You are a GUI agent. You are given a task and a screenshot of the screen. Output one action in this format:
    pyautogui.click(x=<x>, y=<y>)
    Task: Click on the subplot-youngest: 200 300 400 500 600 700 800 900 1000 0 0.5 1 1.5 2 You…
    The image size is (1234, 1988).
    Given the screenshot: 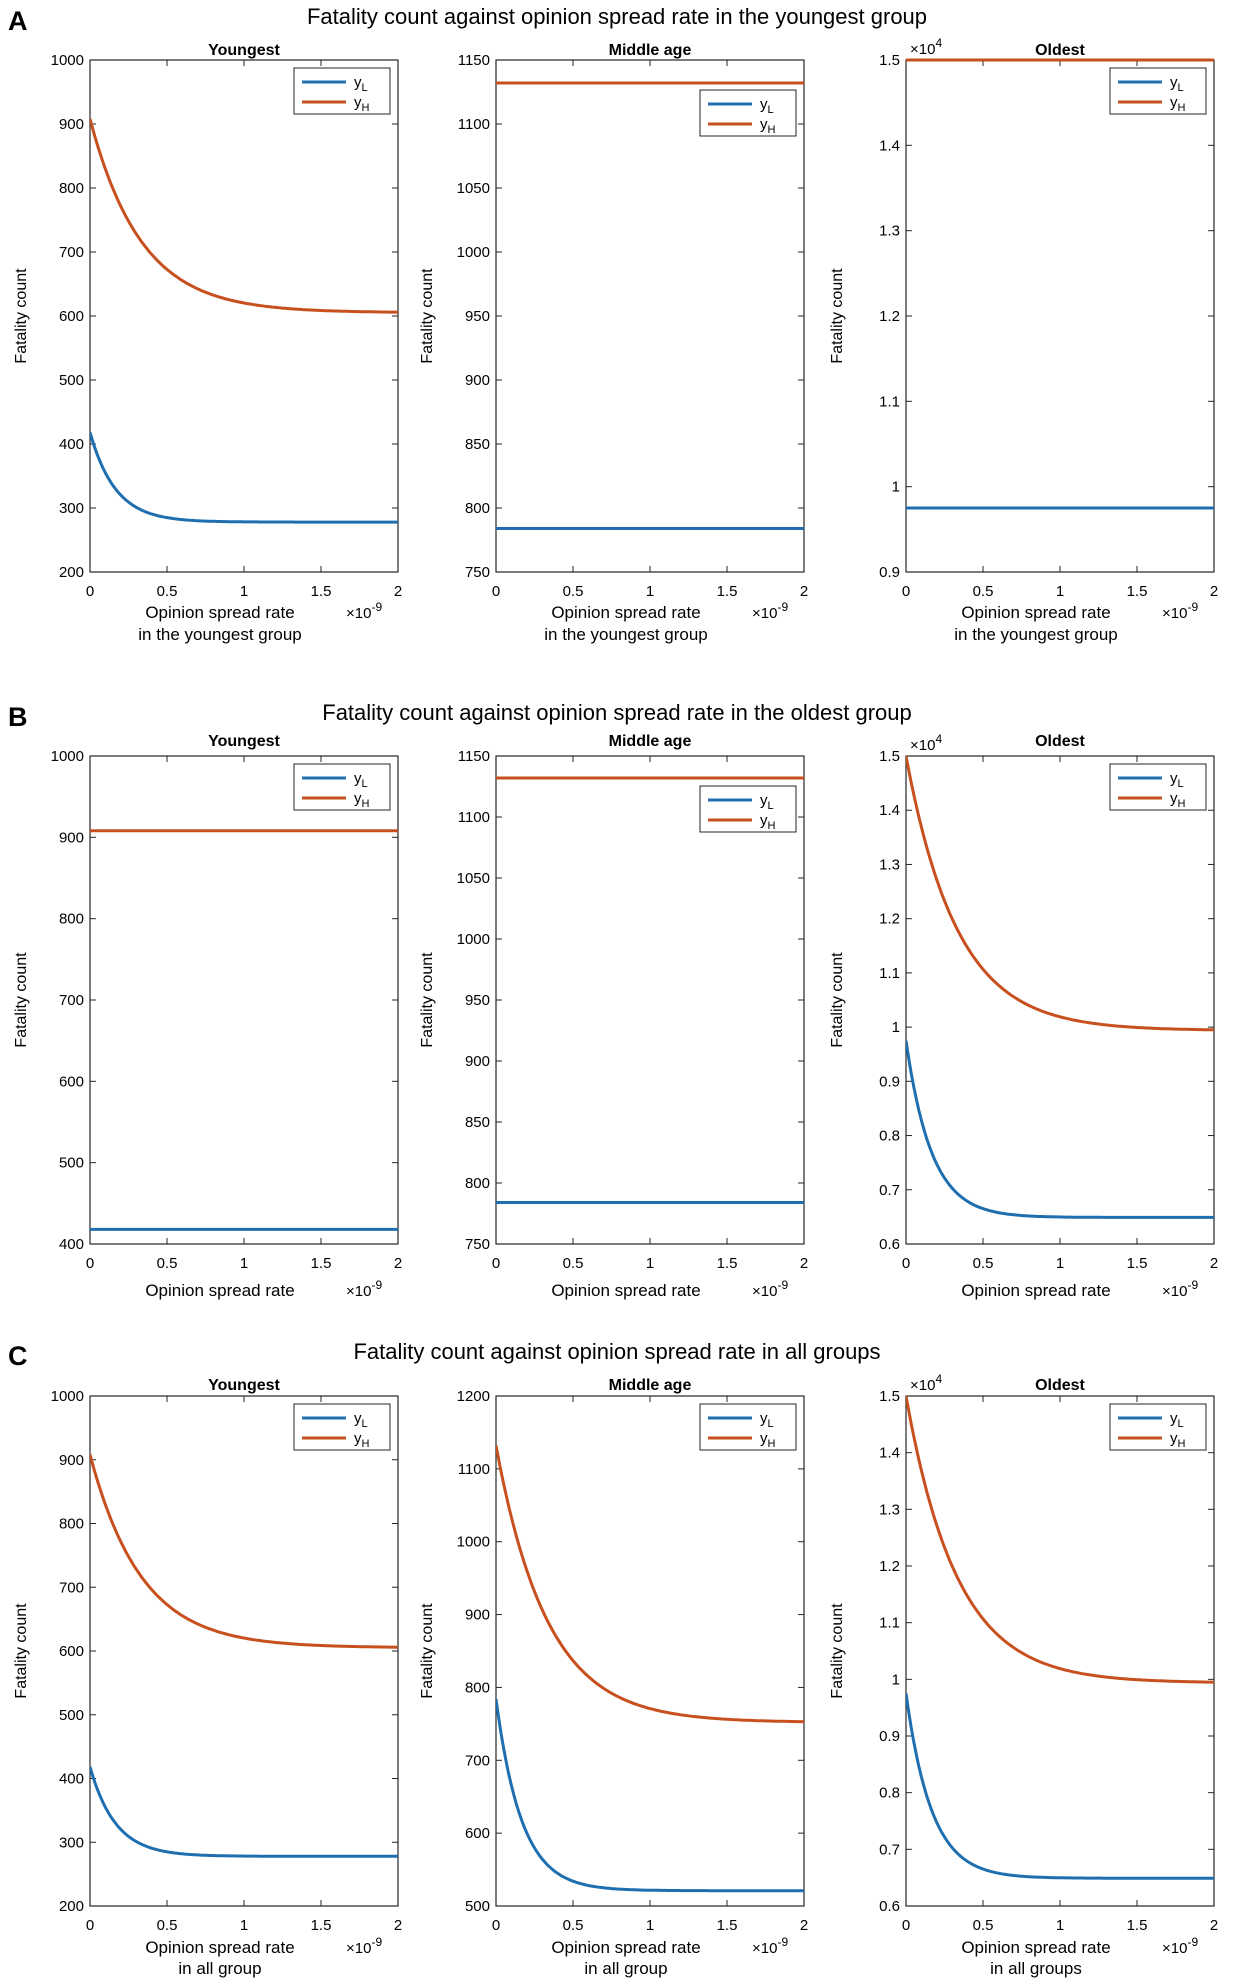 What is the action you would take?
    pyautogui.click(x=207, y=1677)
    